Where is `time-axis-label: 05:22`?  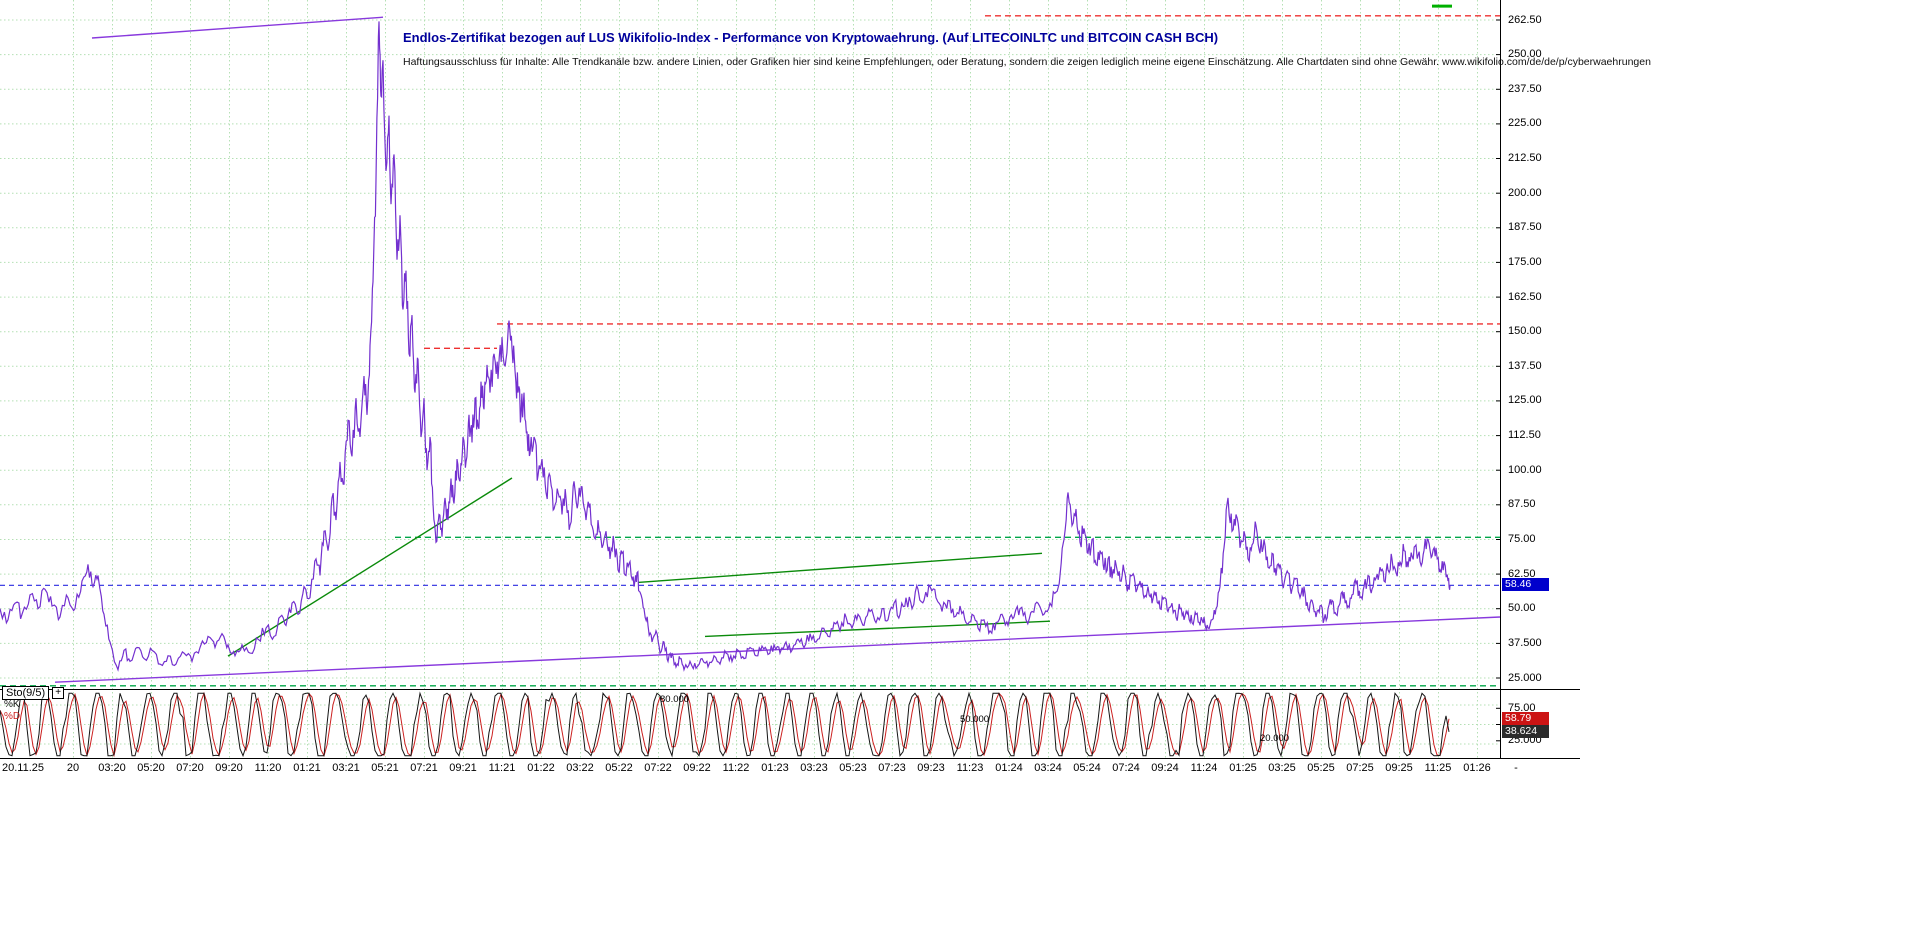 time-axis-label: 05:22 is located at coordinates (619, 768).